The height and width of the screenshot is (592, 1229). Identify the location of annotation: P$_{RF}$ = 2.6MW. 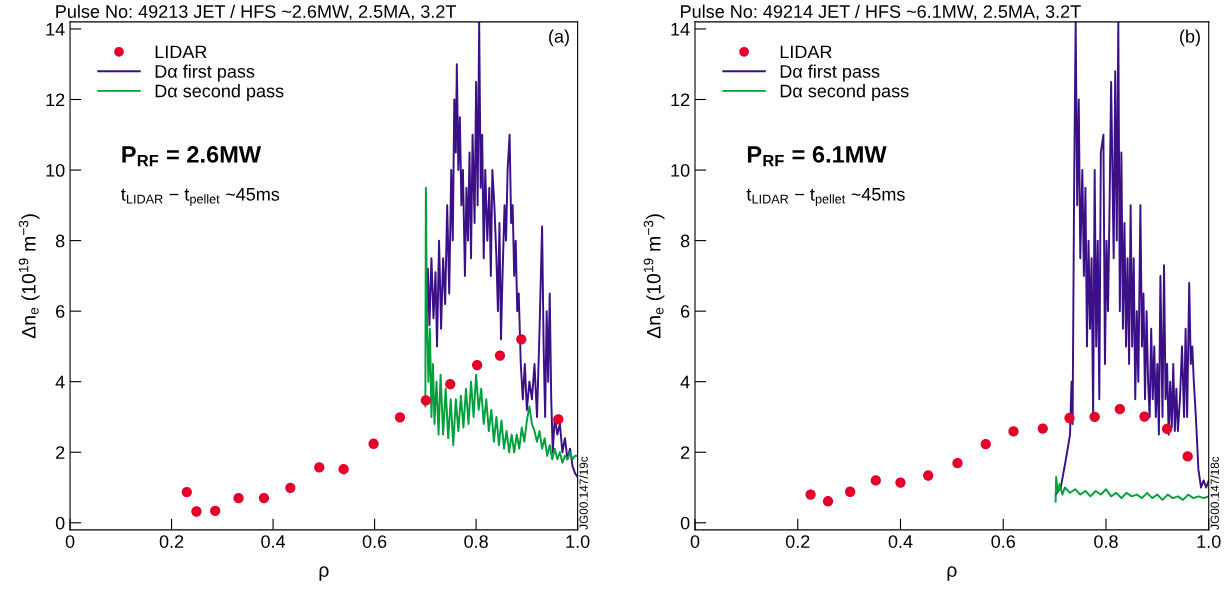
(192, 156).